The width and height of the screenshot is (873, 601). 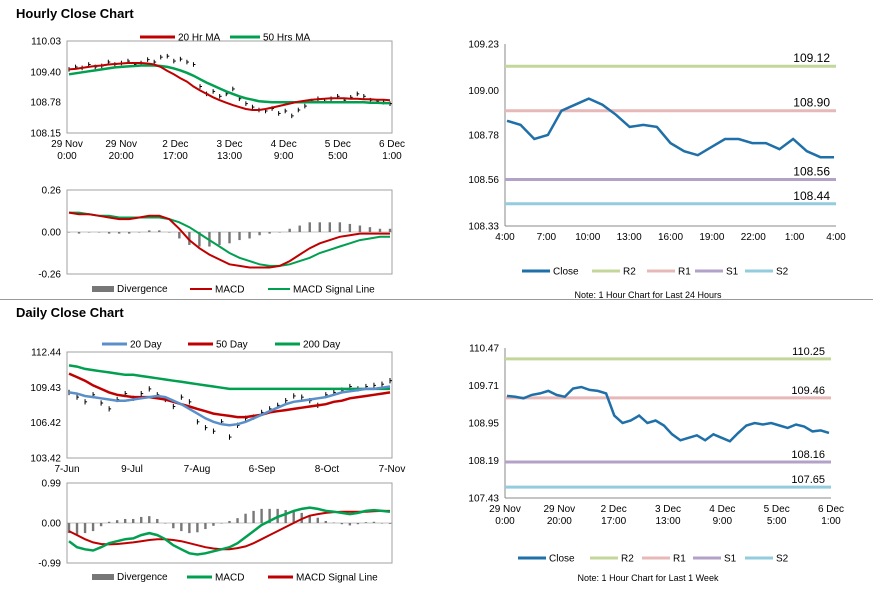 What do you see at coordinates (321, 345) in the screenshot?
I see `legend-200-day-label: 200 Day` at bounding box center [321, 345].